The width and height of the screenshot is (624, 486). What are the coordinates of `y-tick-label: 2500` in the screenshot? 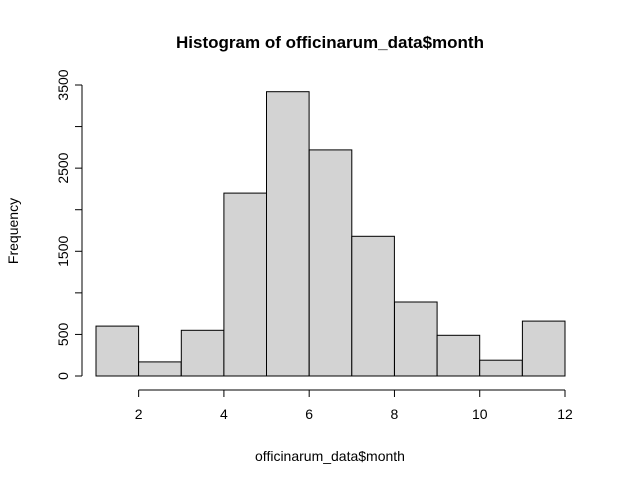 It's located at (63, 167).